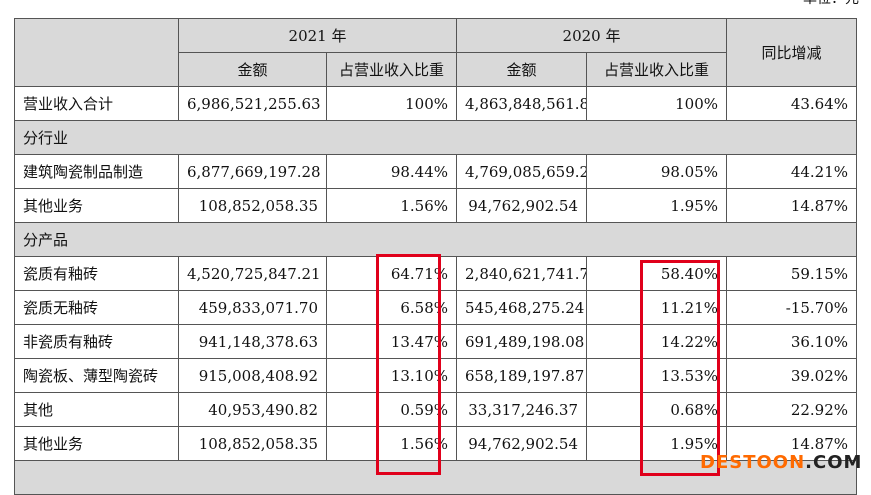 The height and width of the screenshot is (495, 871). I want to click on ratio-2020: 13.53%, so click(657, 375).